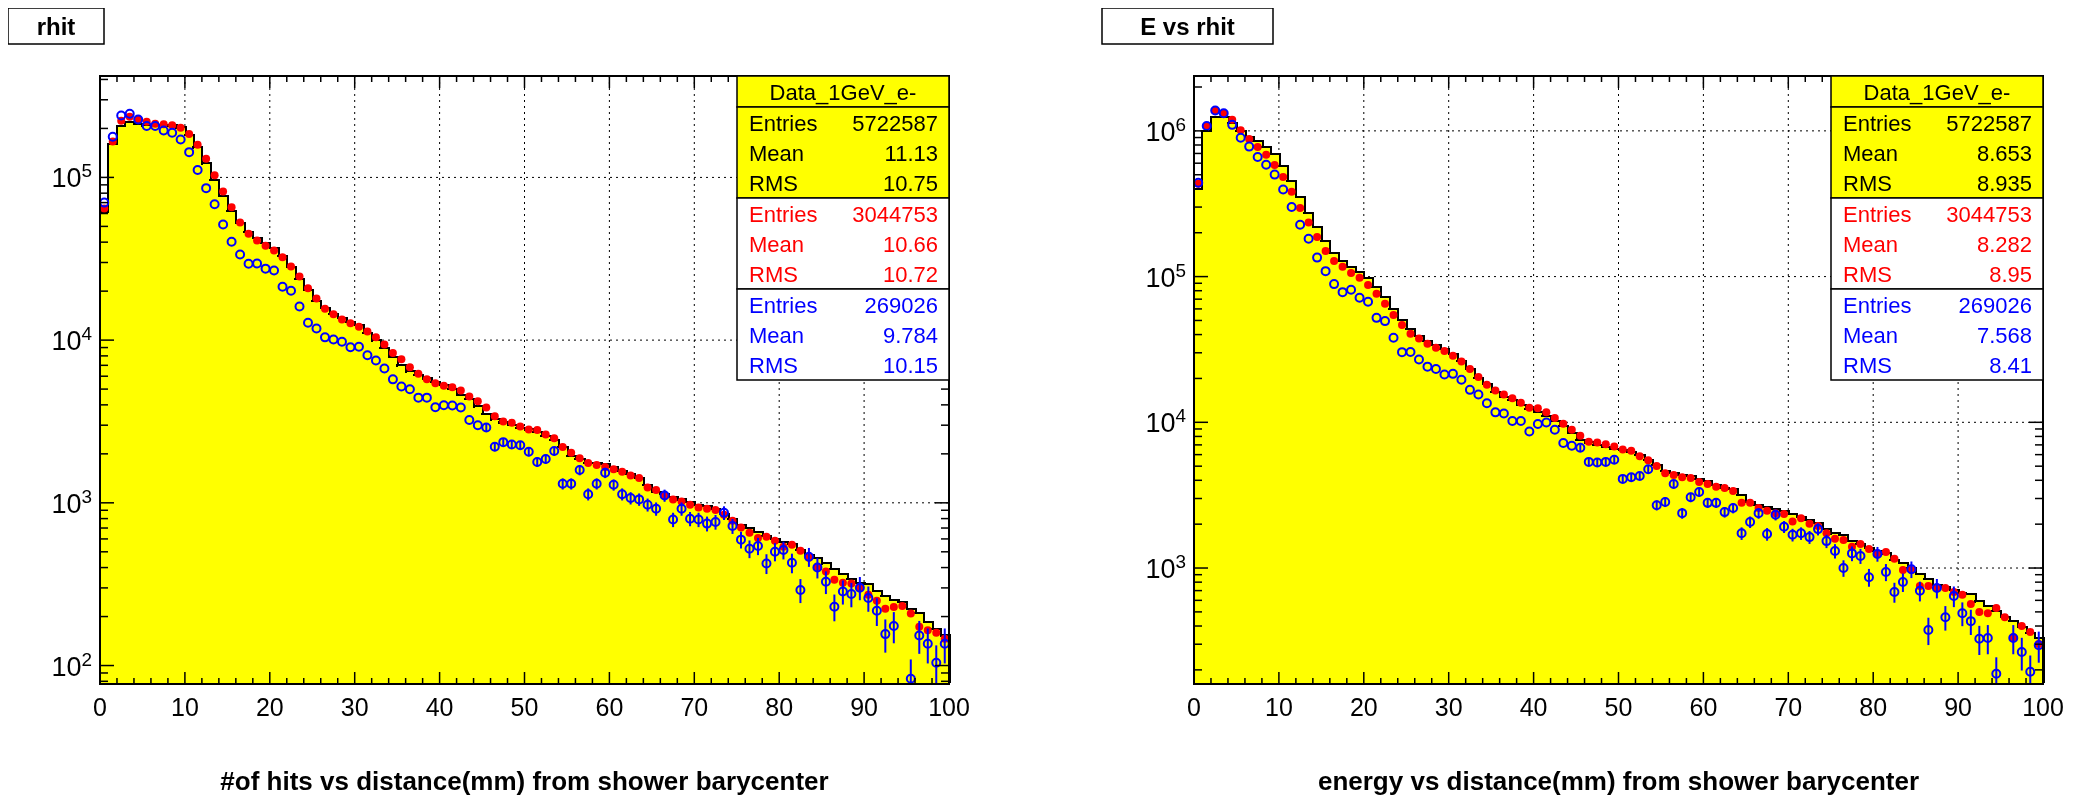 This screenshot has width=2089, height=808. I want to click on y-tick-label: 10$^{6}$, so click(1165, 130).